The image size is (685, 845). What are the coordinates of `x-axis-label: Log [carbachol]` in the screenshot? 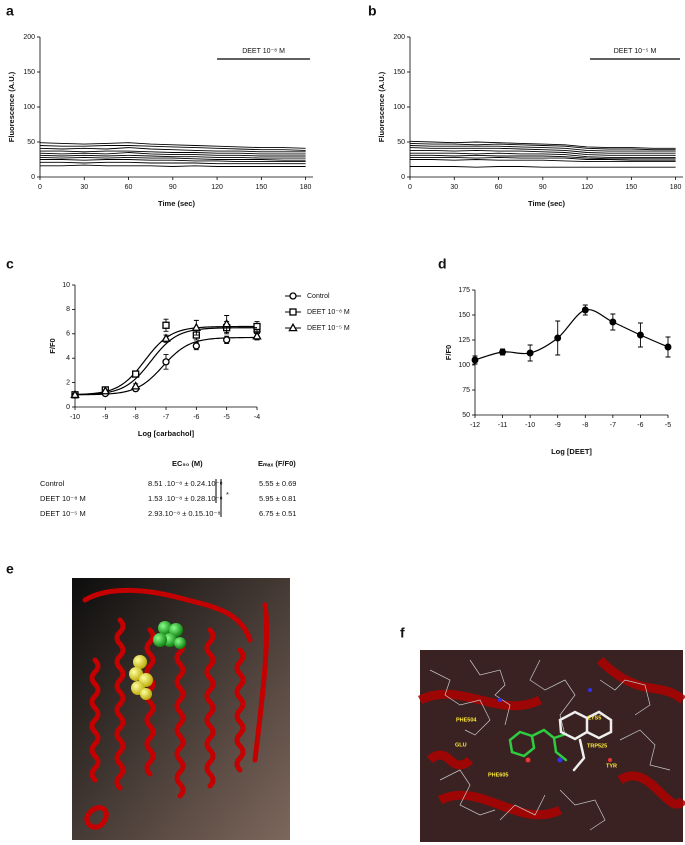 It's located at (166, 433).